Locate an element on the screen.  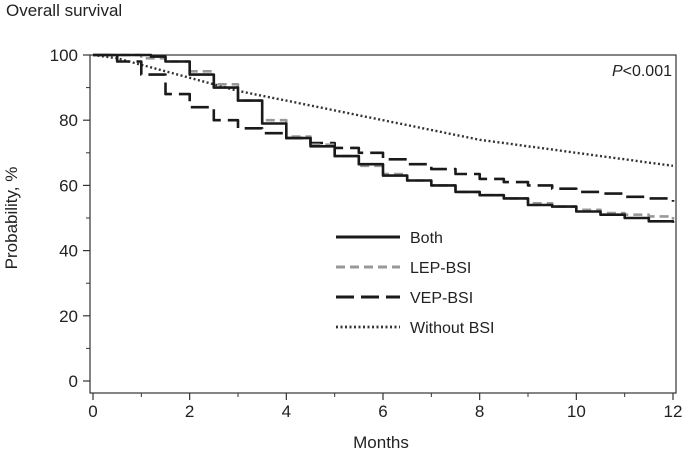
x-tick-label: 6 is located at coordinates (382, 411).